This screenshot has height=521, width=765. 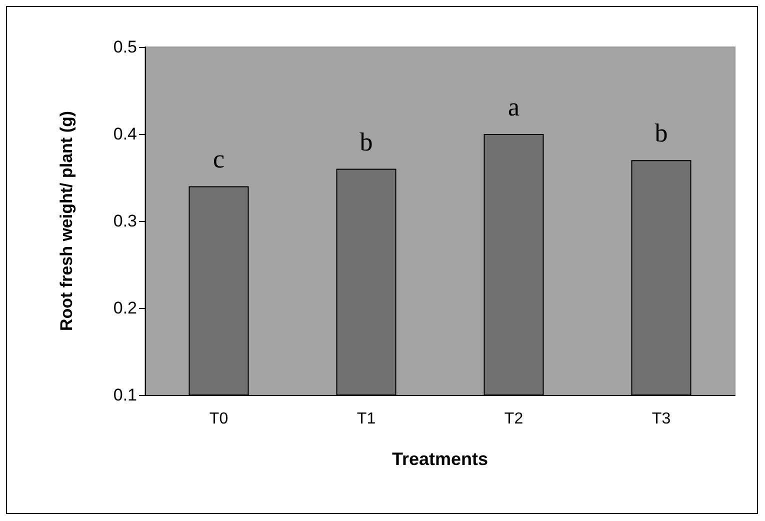 What do you see at coordinates (514, 419) in the screenshot?
I see `x-tick-label: T2` at bounding box center [514, 419].